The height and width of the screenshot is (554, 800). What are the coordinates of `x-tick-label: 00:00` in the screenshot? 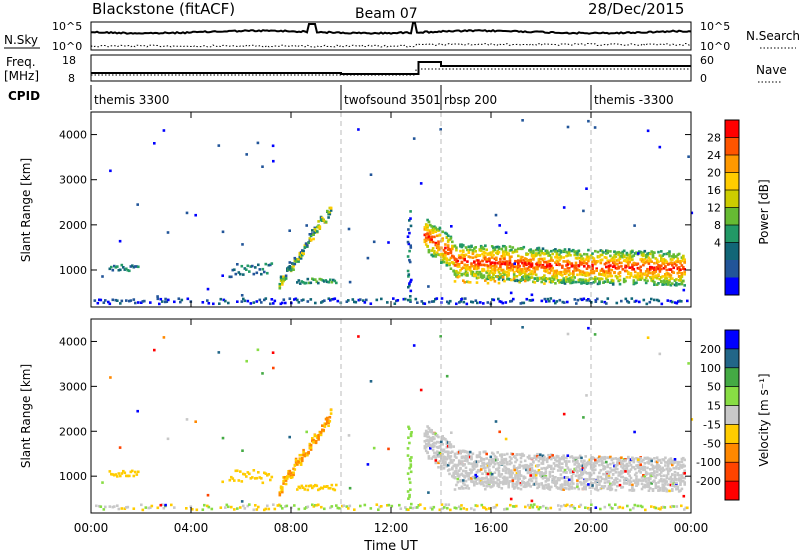 It's located at (91, 528).